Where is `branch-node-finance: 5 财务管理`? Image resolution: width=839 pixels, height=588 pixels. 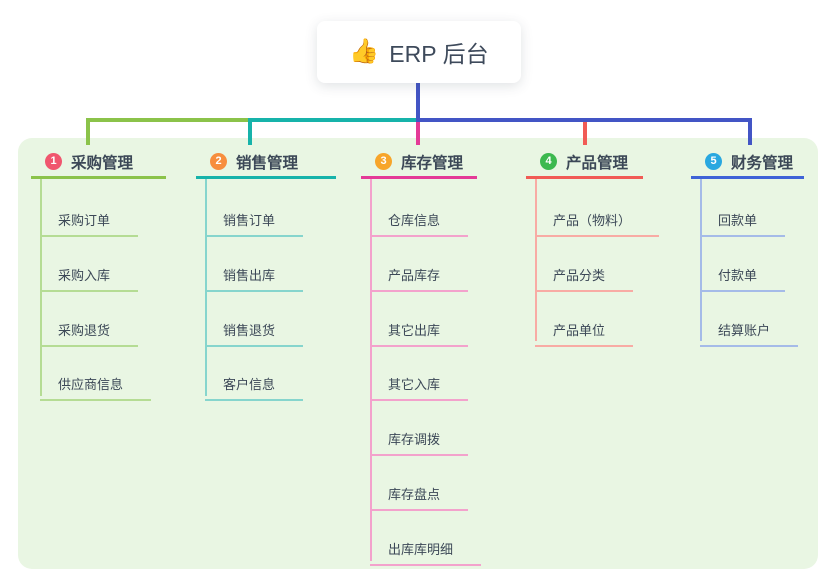
branch-node-finance: 5 财务管理 is located at coordinates (747, 163).